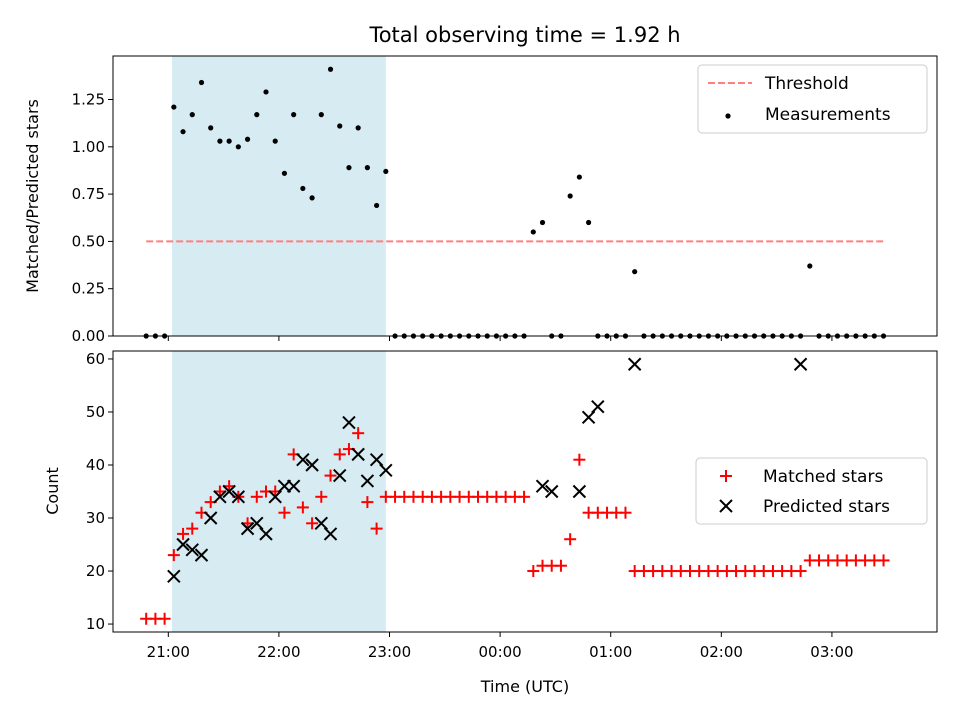 The width and height of the screenshot is (960, 720). I want to click on bottom-ytick-label: 30, so click(95, 518).